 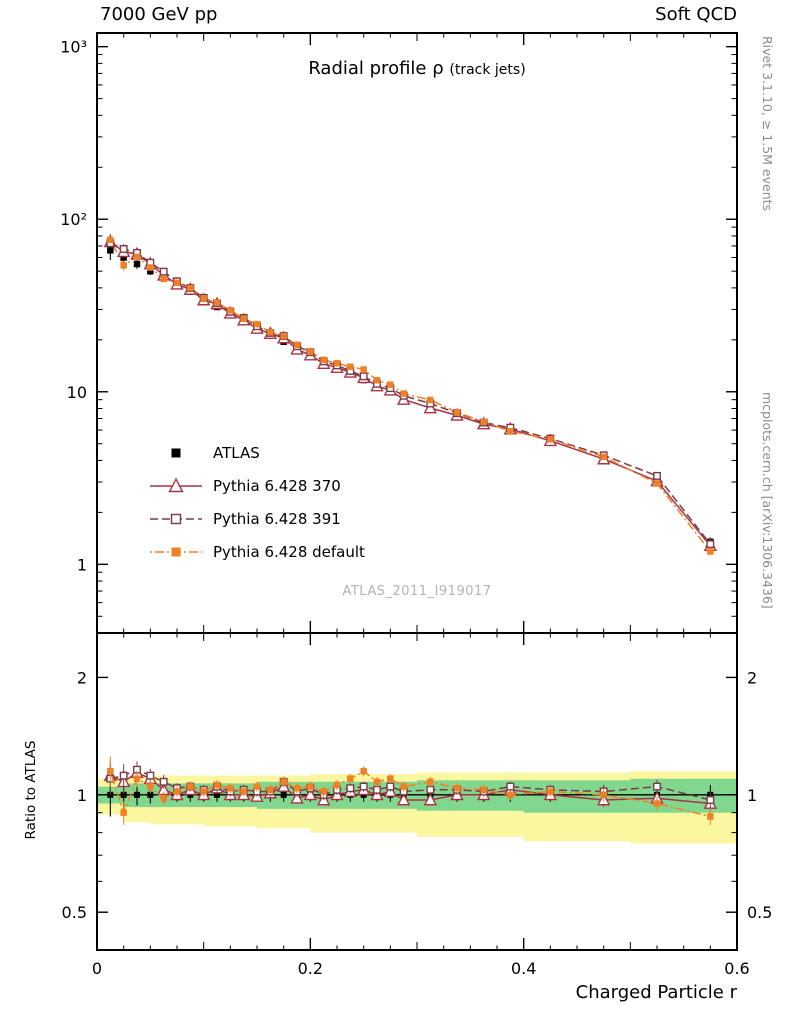 I want to click on ratio-axis-label: Ratio to ATLAS, so click(x=31, y=790).